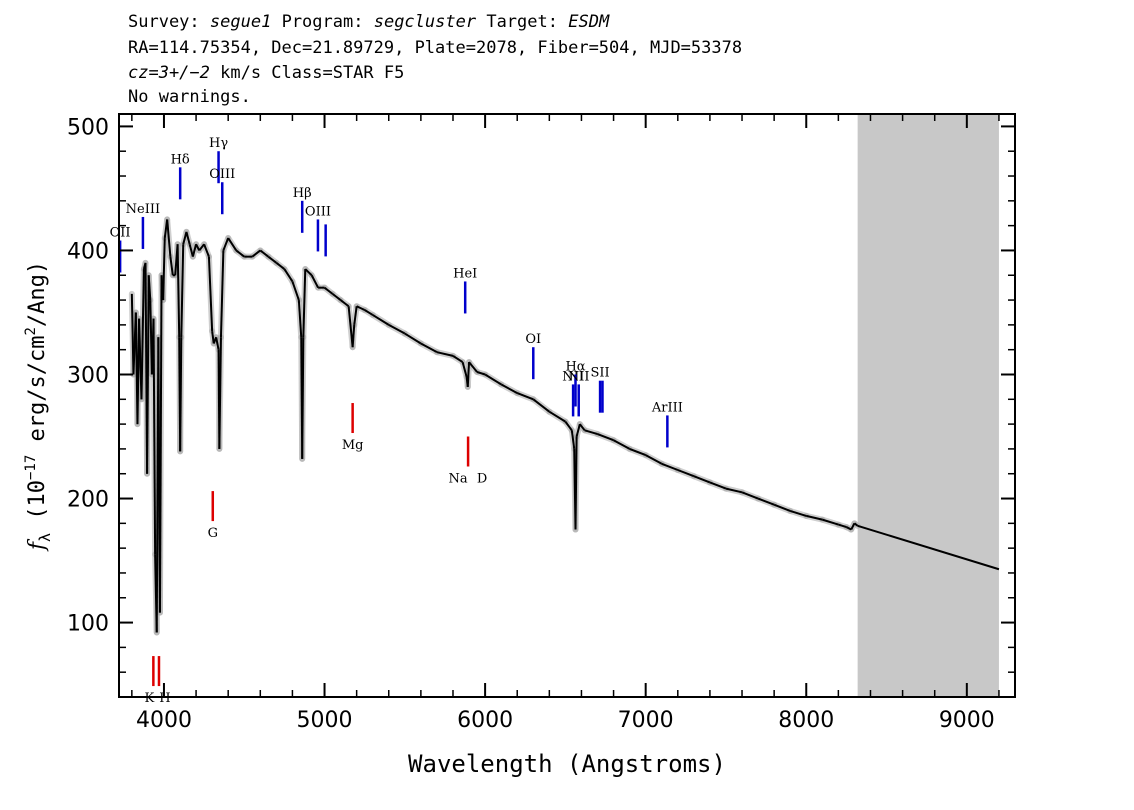 The height and width of the screenshot is (810, 1134). Describe the element at coordinates (967, 720) in the screenshot. I see `x-tick-label: 9000` at that location.